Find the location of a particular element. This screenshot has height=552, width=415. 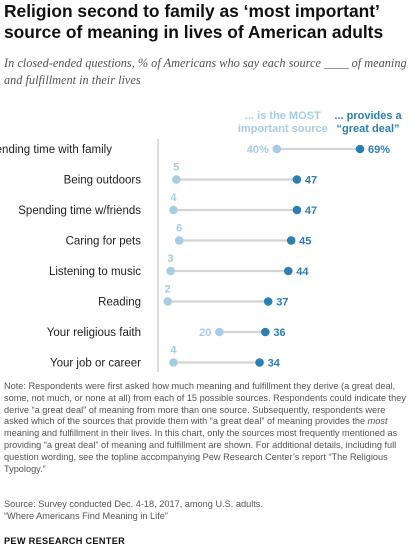

most-important-value: 3 is located at coordinates (171, 259).